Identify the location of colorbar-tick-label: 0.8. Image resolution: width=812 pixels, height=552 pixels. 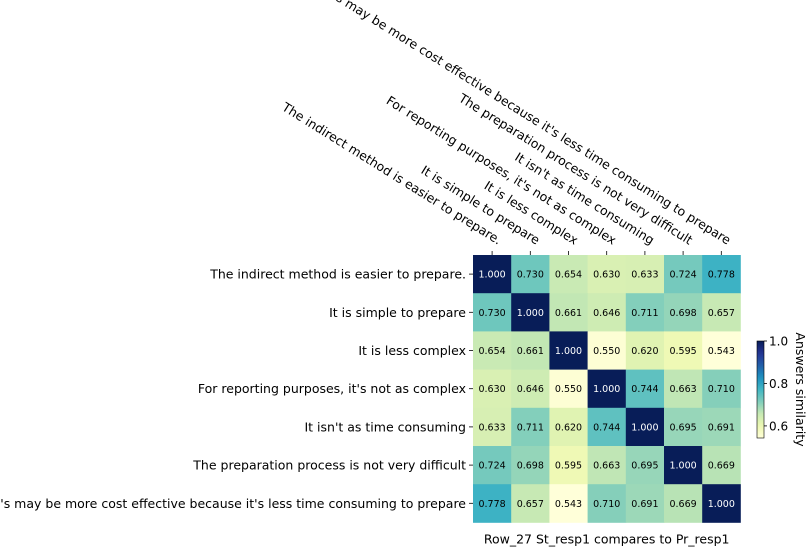
(778, 384).